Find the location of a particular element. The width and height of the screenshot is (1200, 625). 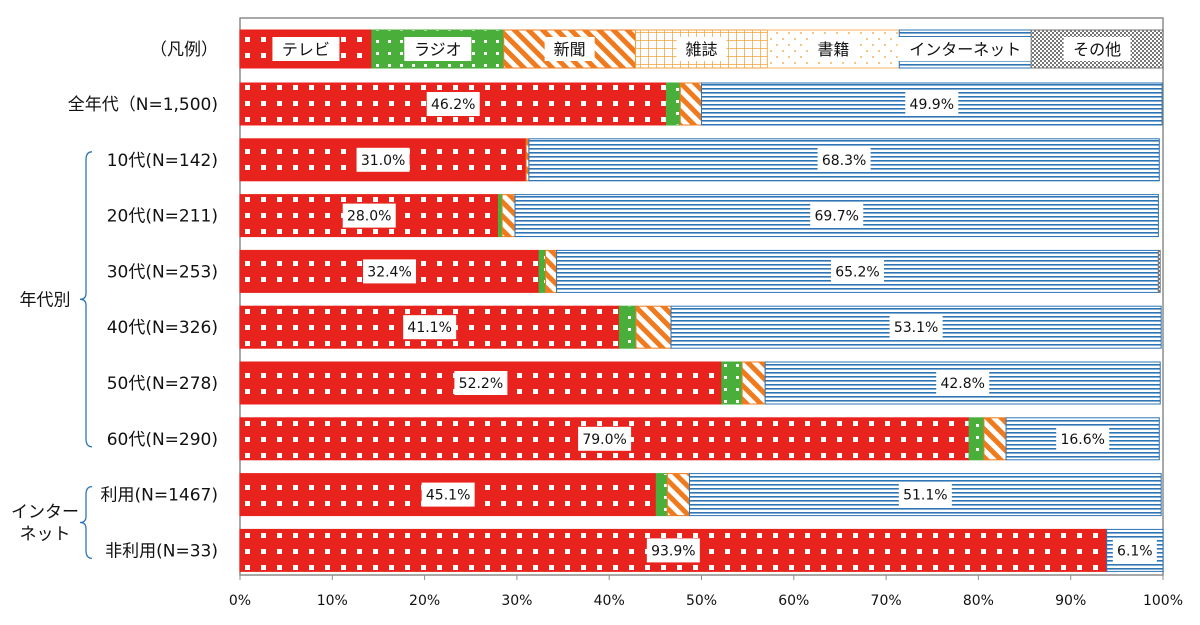

group-label: 年代別 is located at coordinates (45, 300).